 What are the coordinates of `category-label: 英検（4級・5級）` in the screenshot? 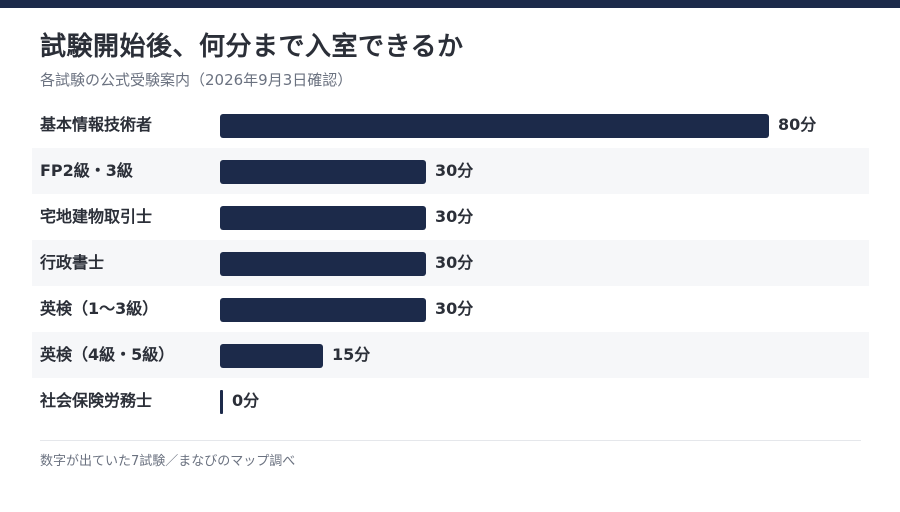 It's located at (107, 354).